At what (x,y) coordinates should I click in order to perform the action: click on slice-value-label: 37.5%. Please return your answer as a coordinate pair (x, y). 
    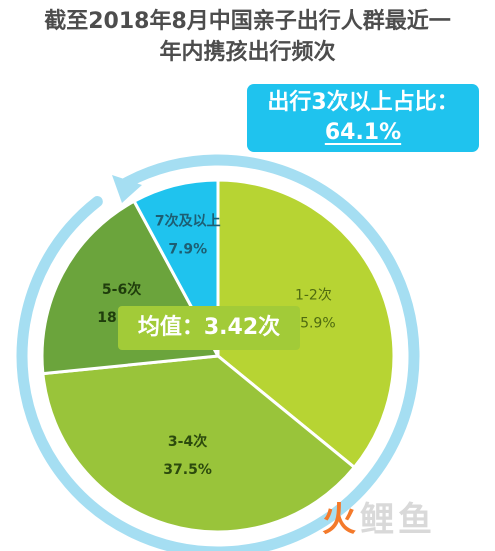
    Looking at the image, I should click on (187, 470).